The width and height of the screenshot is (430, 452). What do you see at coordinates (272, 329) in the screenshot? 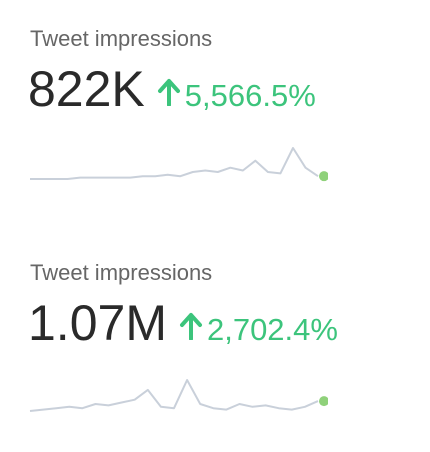
I see `metric-change: 2,702.4%` at bounding box center [272, 329].